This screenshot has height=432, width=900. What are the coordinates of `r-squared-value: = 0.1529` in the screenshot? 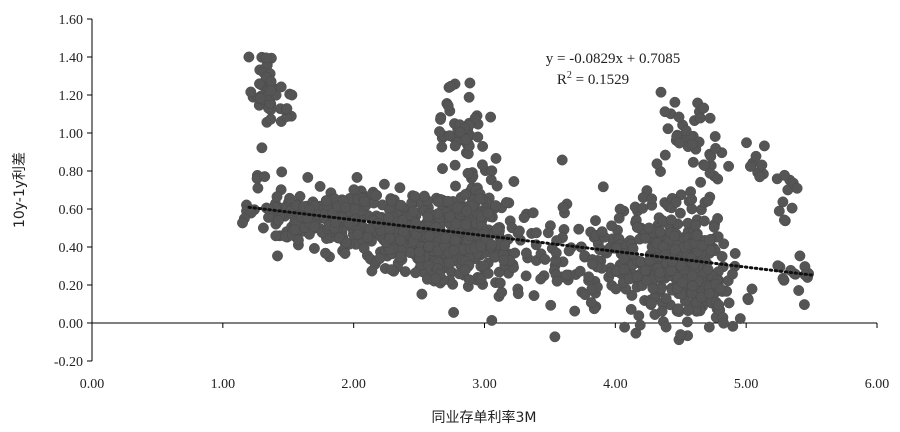 It's located at (600, 80).